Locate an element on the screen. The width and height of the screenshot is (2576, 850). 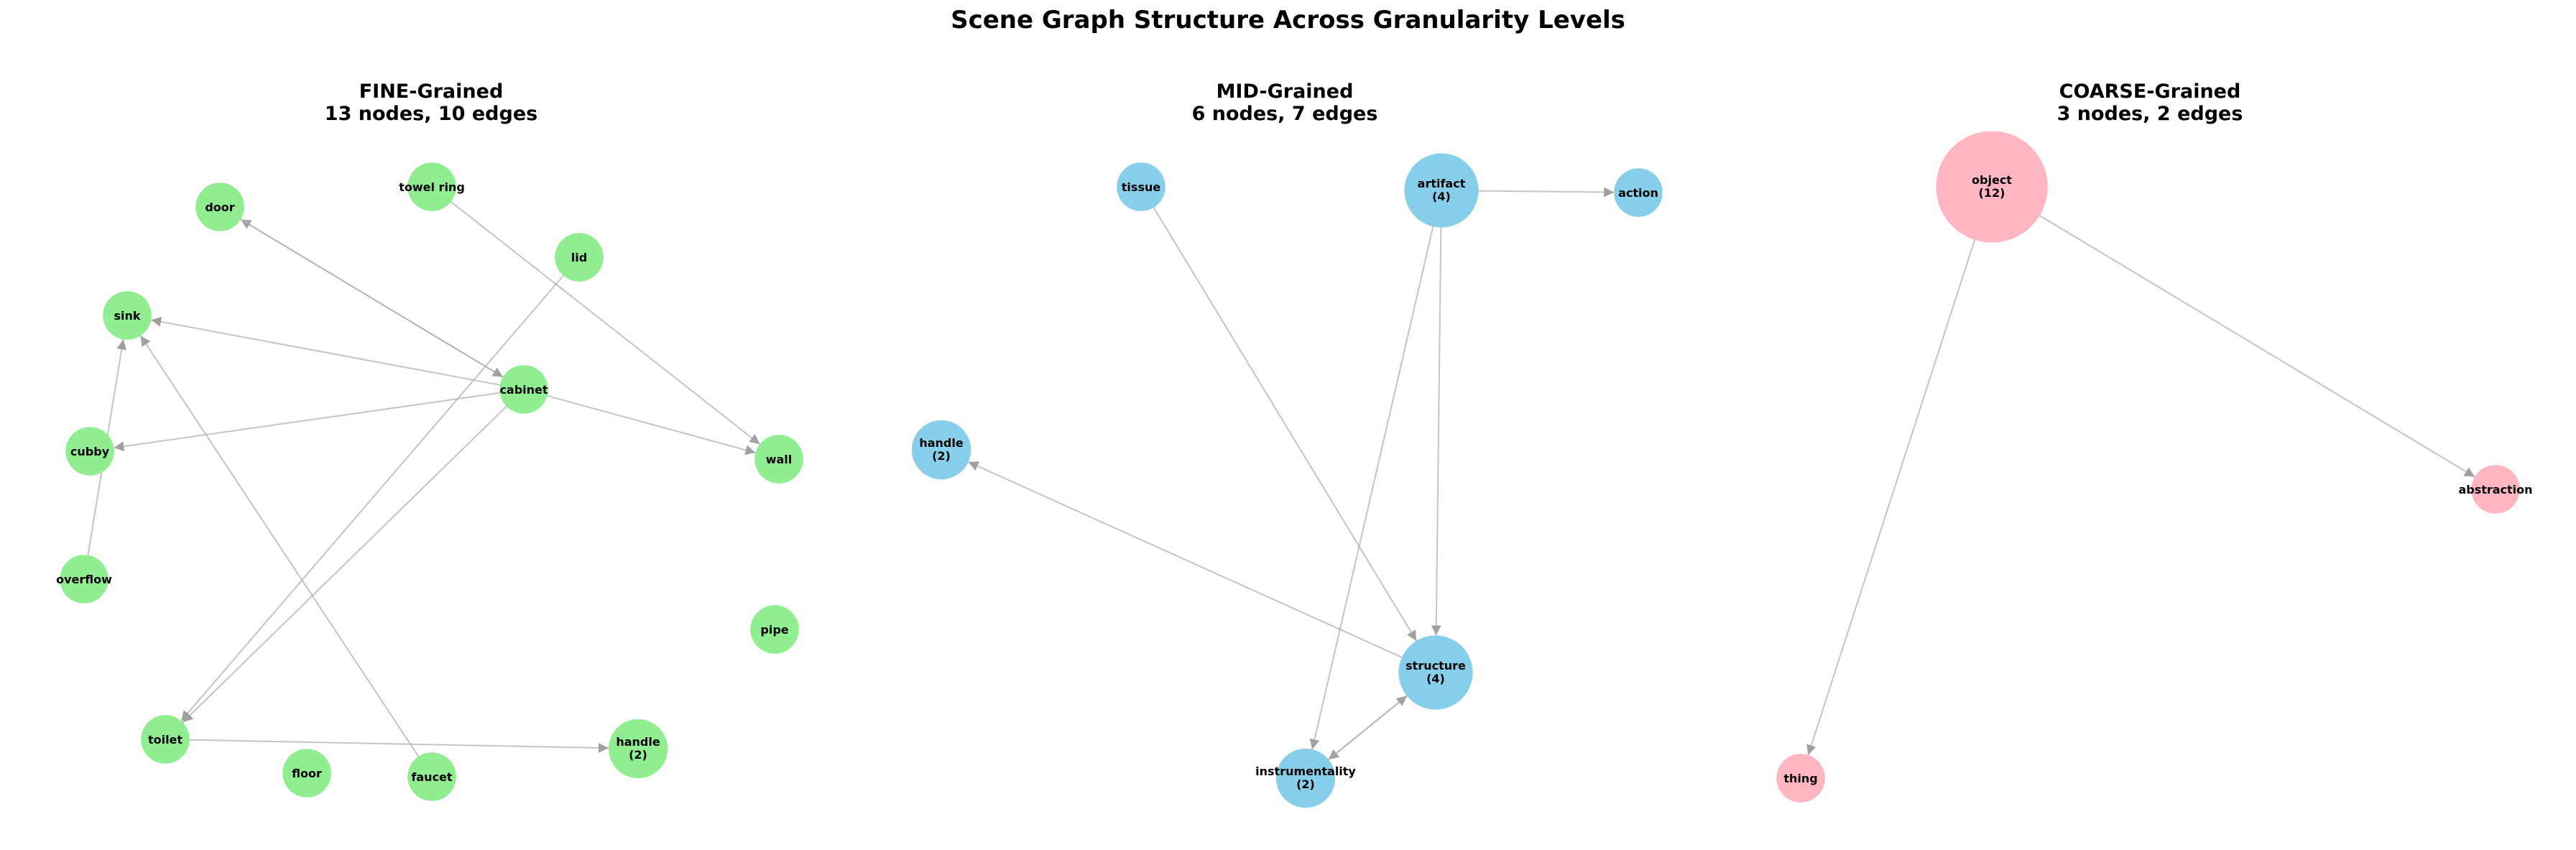
node-label-structure: structure (4) is located at coordinates (1435, 672).